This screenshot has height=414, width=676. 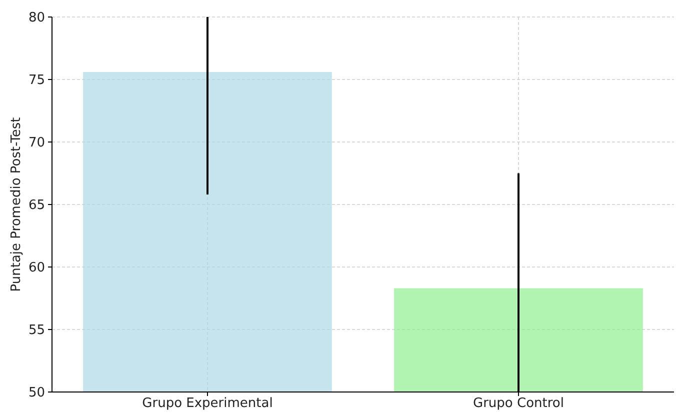 What do you see at coordinates (36, 268) in the screenshot?
I see `y-tick-label: 60` at bounding box center [36, 268].